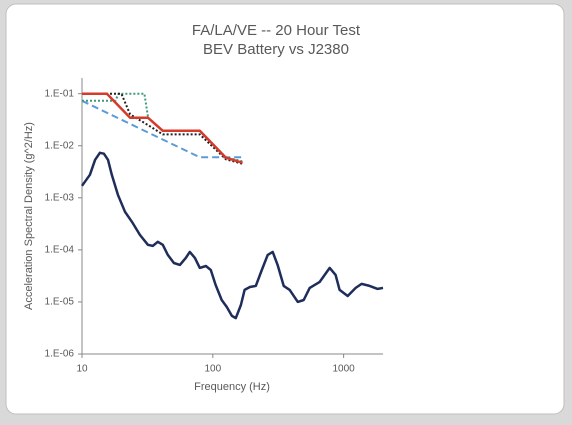 The height and width of the screenshot is (425, 572). Describe the element at coordinates (29, 216) in the screenshot. I see `y-axis-label: Acceleration Spectral Density (g^2/Hz)` at that location.